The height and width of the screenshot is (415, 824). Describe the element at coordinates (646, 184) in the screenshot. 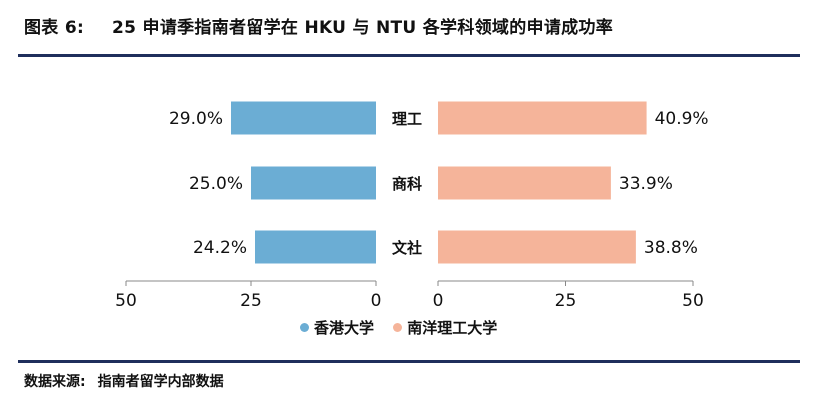

I see `value-label-ntu-1: 33.9%` at that location.